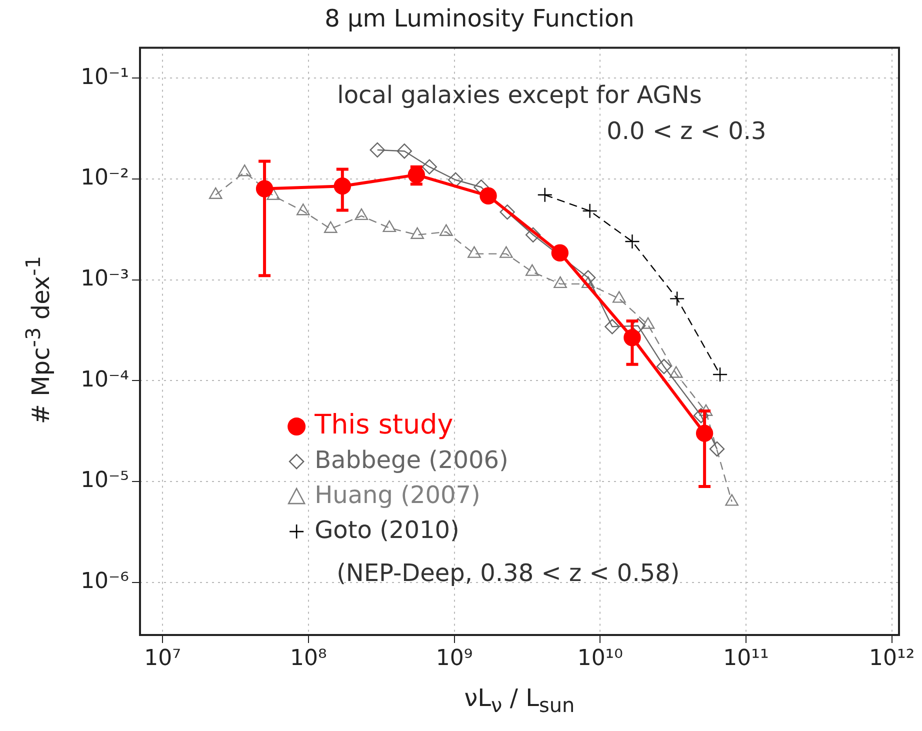 This screenshot has height=731, width=922. What do you see at coordinates (384, 425) in the screenshot?
I see `legend-label: This study` at bounding box center [384, 425].